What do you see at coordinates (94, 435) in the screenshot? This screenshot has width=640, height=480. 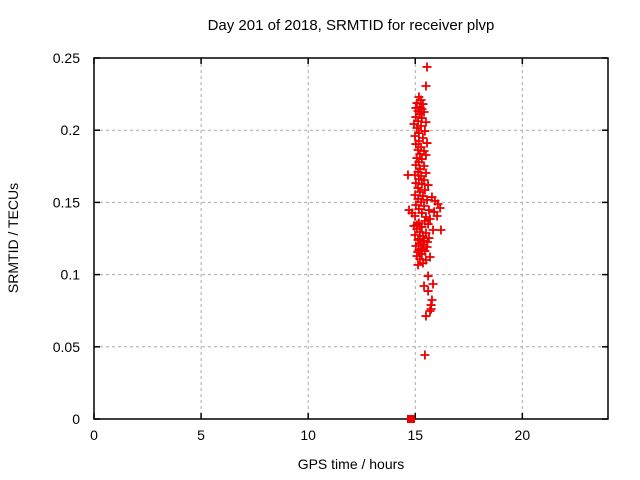 I see `x-tick-label: 0` at bounding box center [94, 435].